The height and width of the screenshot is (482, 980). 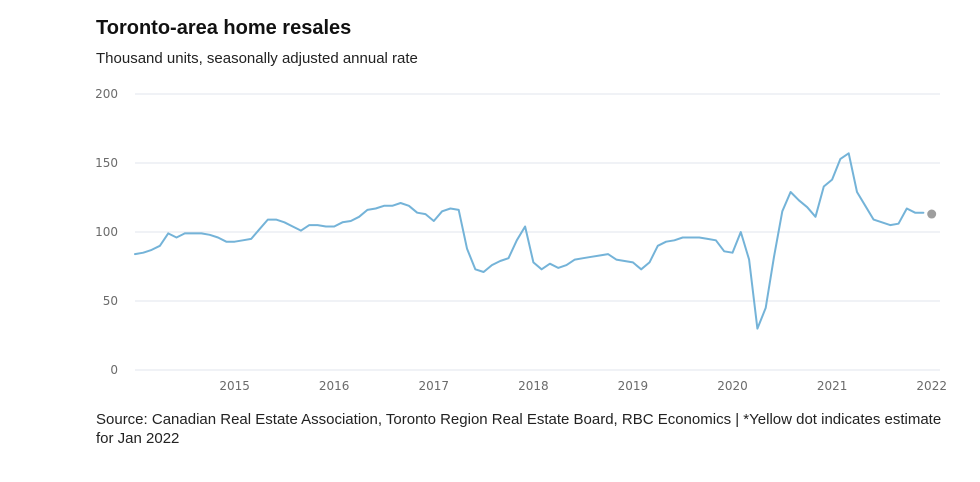 I want to click on x-tick-label: 2020, so click(x=732, y=386).